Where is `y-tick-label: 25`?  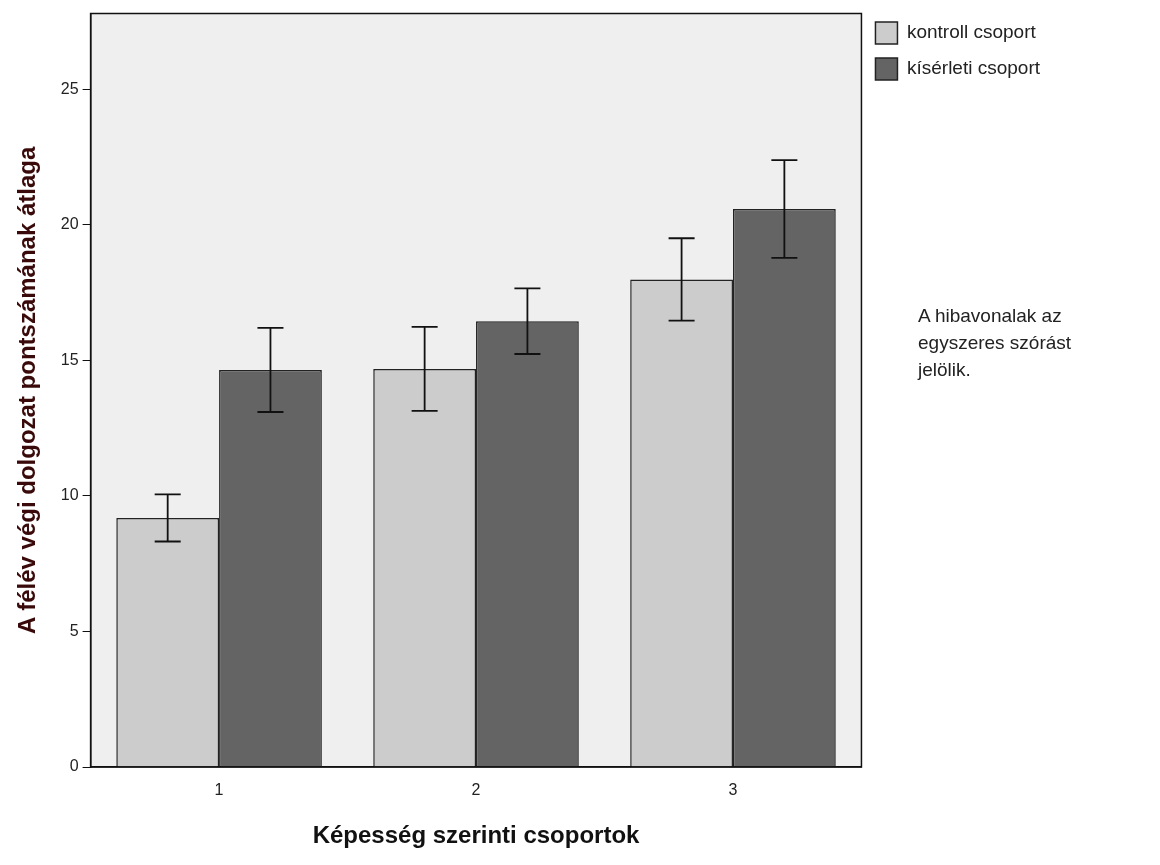
y-tick-label: 25 is located at coordinates (69, 88).